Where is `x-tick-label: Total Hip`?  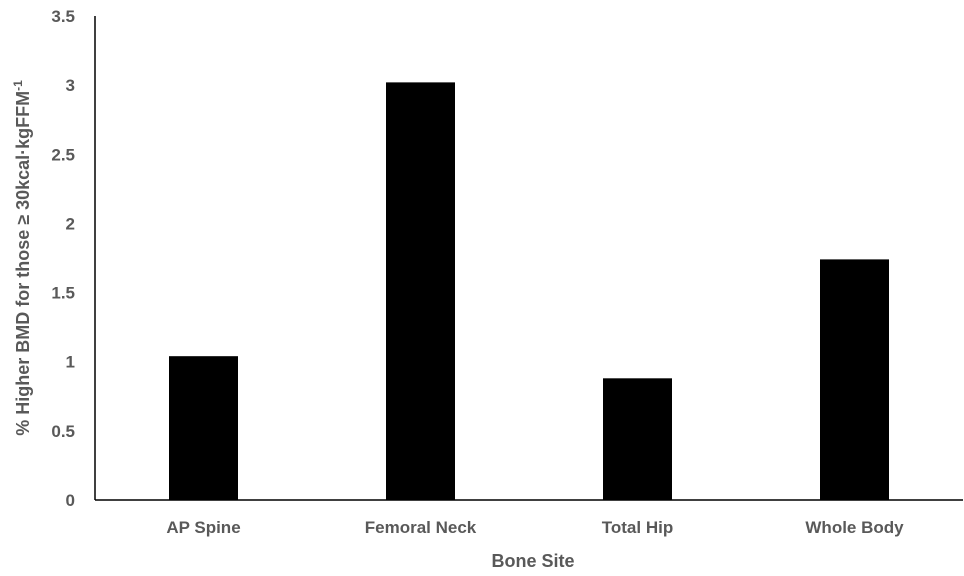 x-tick-label: Total Hip is located at coordinates (637, 527).